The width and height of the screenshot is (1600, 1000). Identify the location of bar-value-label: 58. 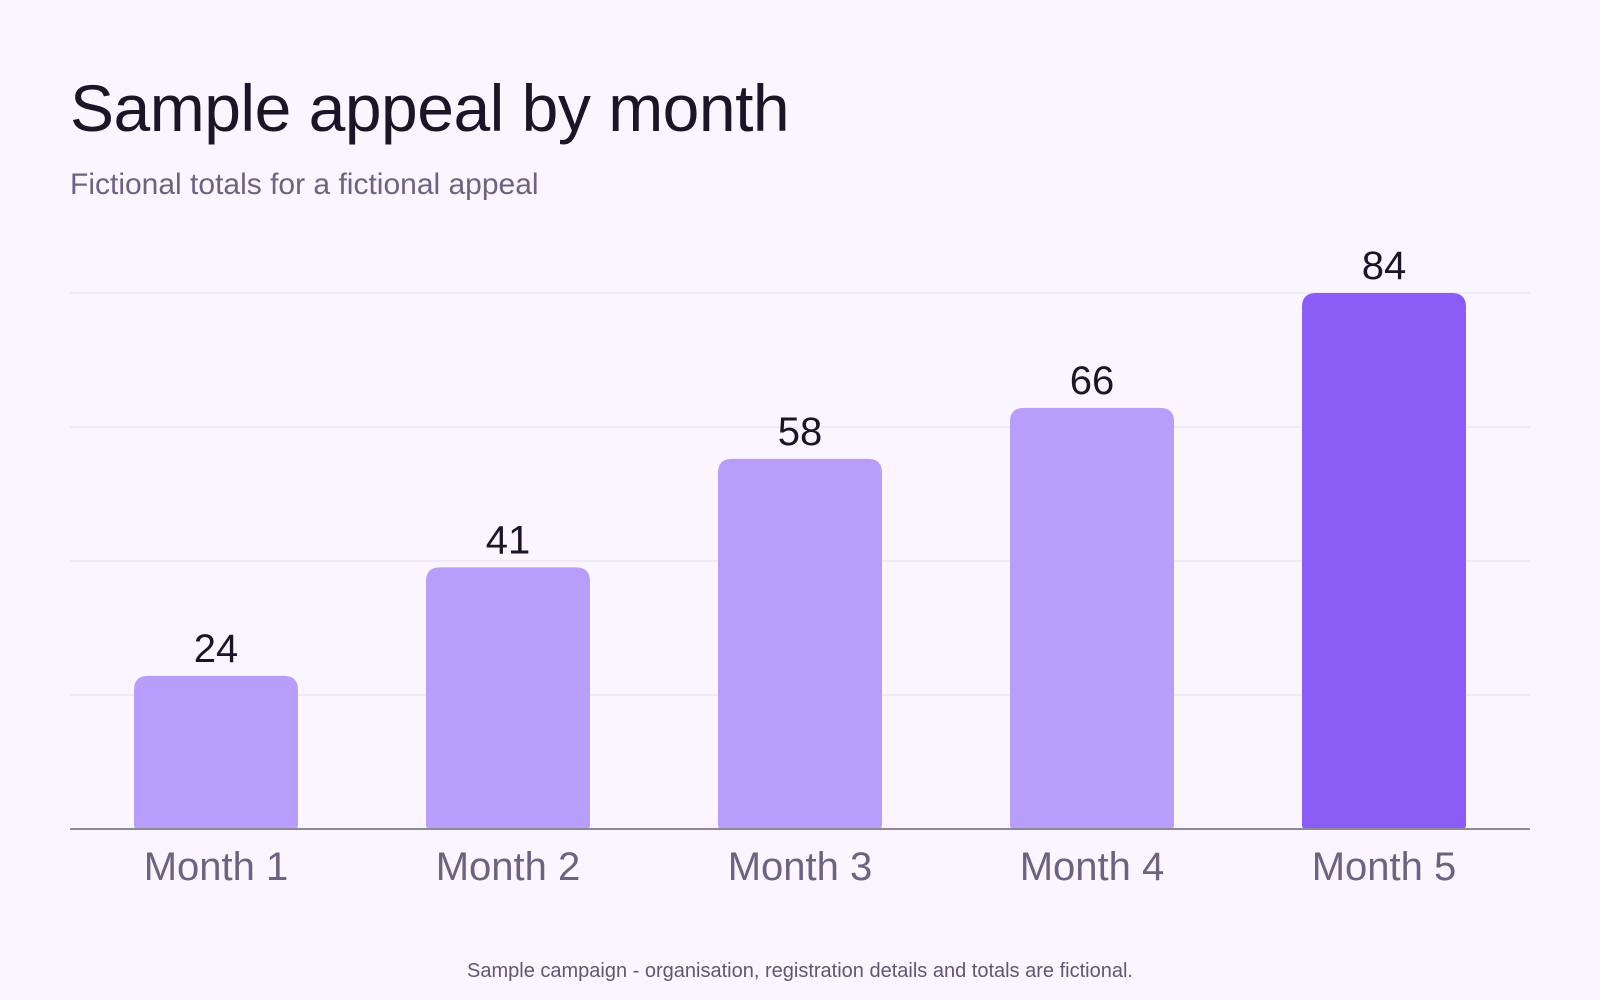
(800, 432).